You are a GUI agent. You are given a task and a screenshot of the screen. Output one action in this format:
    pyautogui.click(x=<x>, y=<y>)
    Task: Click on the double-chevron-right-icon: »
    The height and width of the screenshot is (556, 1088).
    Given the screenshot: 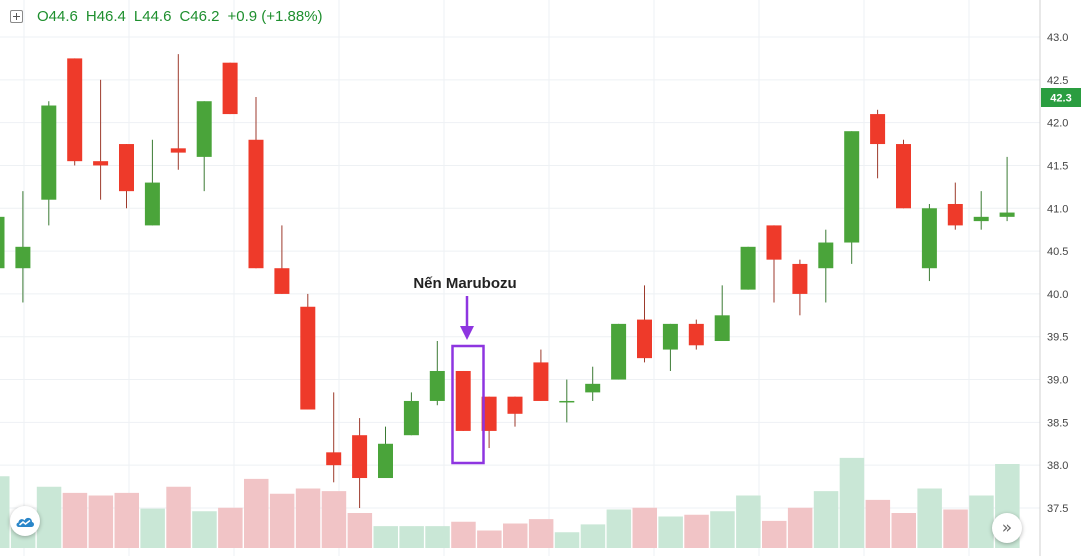 What is the action you would take?
    pyautogui.click(x=1007, y=528)
    